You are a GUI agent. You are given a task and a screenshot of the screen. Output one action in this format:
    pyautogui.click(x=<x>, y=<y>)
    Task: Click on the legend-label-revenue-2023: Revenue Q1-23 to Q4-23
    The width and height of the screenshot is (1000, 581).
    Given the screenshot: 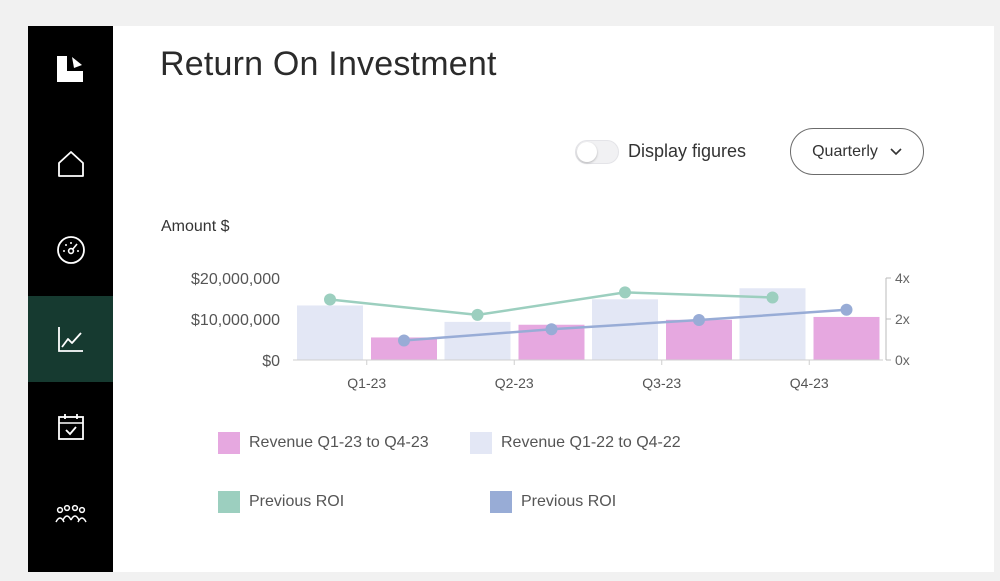 What is the action you would take?
    pyautogui.click(x=339, y=442)
    